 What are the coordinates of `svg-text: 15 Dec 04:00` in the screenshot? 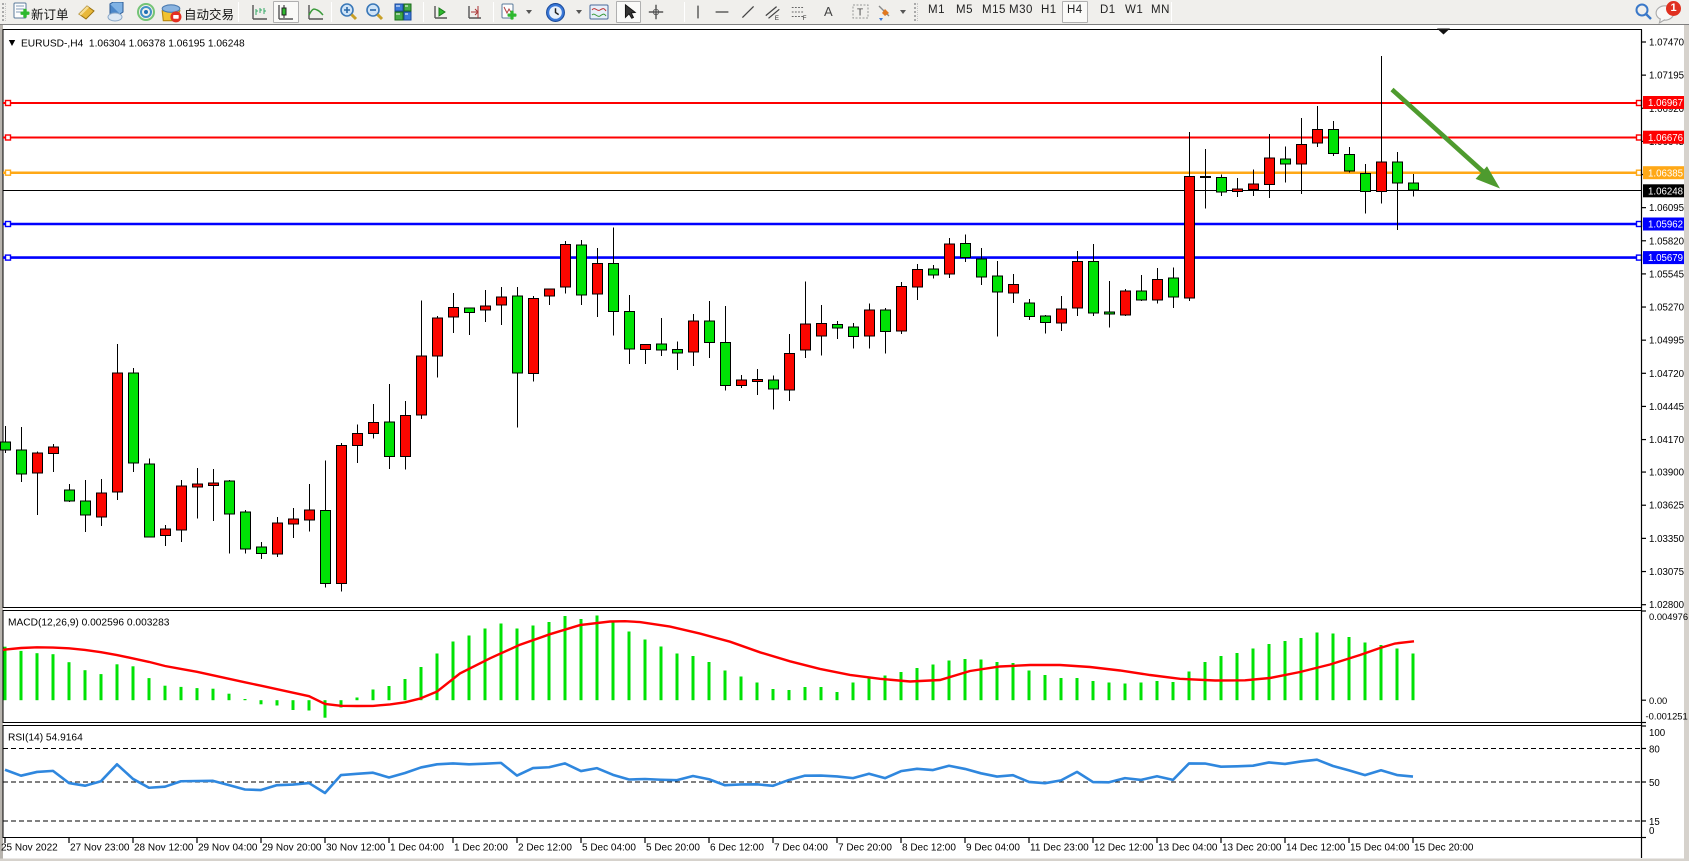 It's located at (1380, 848).